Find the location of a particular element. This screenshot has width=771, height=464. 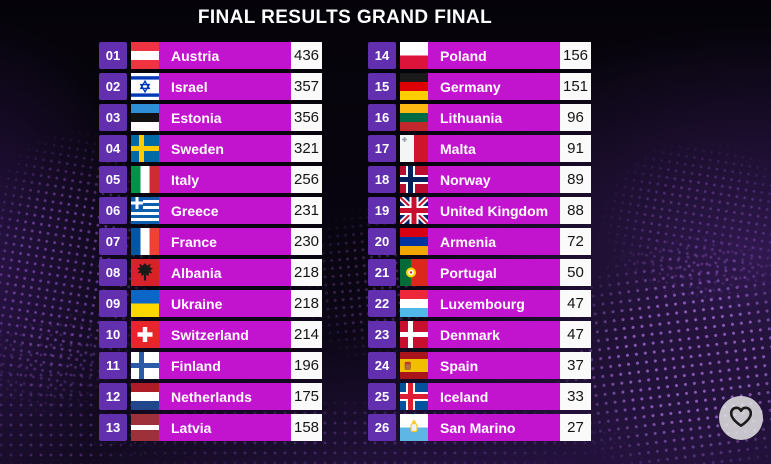

result-row: 07 France 230 is located at coordinates (210, 241).